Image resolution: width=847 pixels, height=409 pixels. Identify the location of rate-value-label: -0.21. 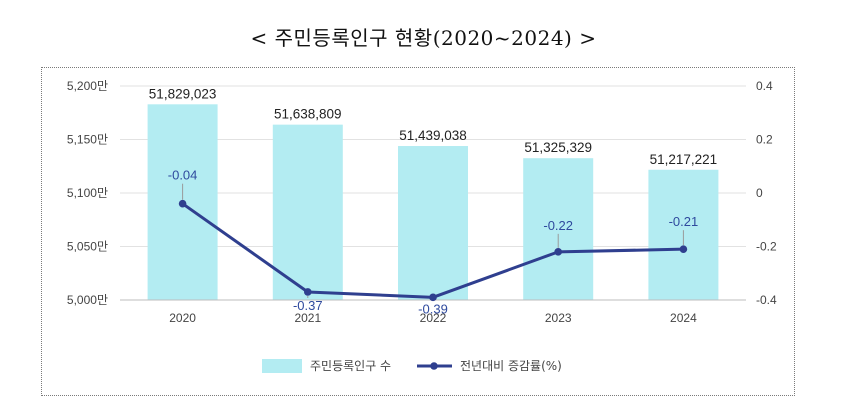
(684, 221).